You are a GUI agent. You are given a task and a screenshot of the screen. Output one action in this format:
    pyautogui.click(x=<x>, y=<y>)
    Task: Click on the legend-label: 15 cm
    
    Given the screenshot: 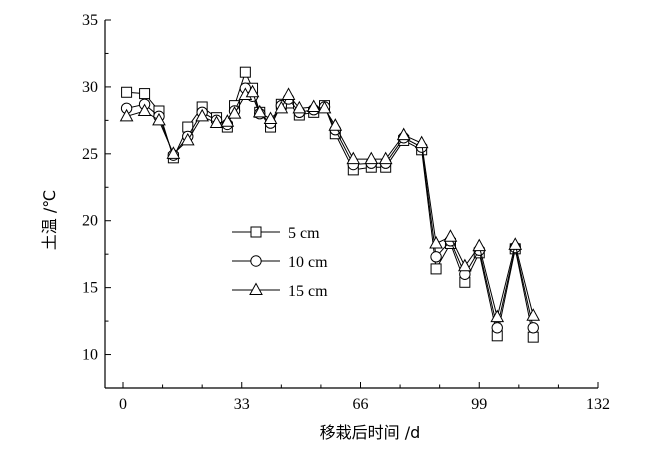 What is the action you would take?
    pyautogui.click(x=308, y=291)
    